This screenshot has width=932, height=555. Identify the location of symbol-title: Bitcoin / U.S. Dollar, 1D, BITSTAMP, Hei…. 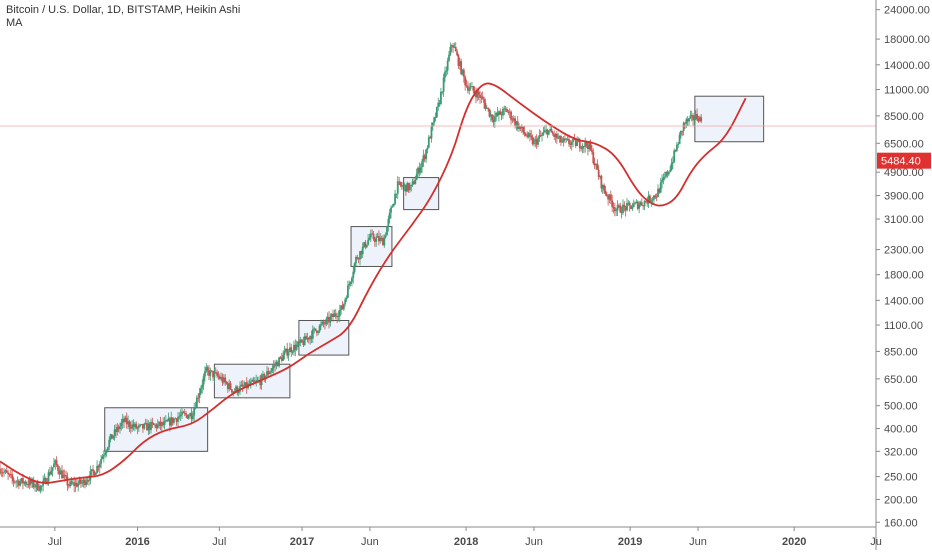
(123, 10).